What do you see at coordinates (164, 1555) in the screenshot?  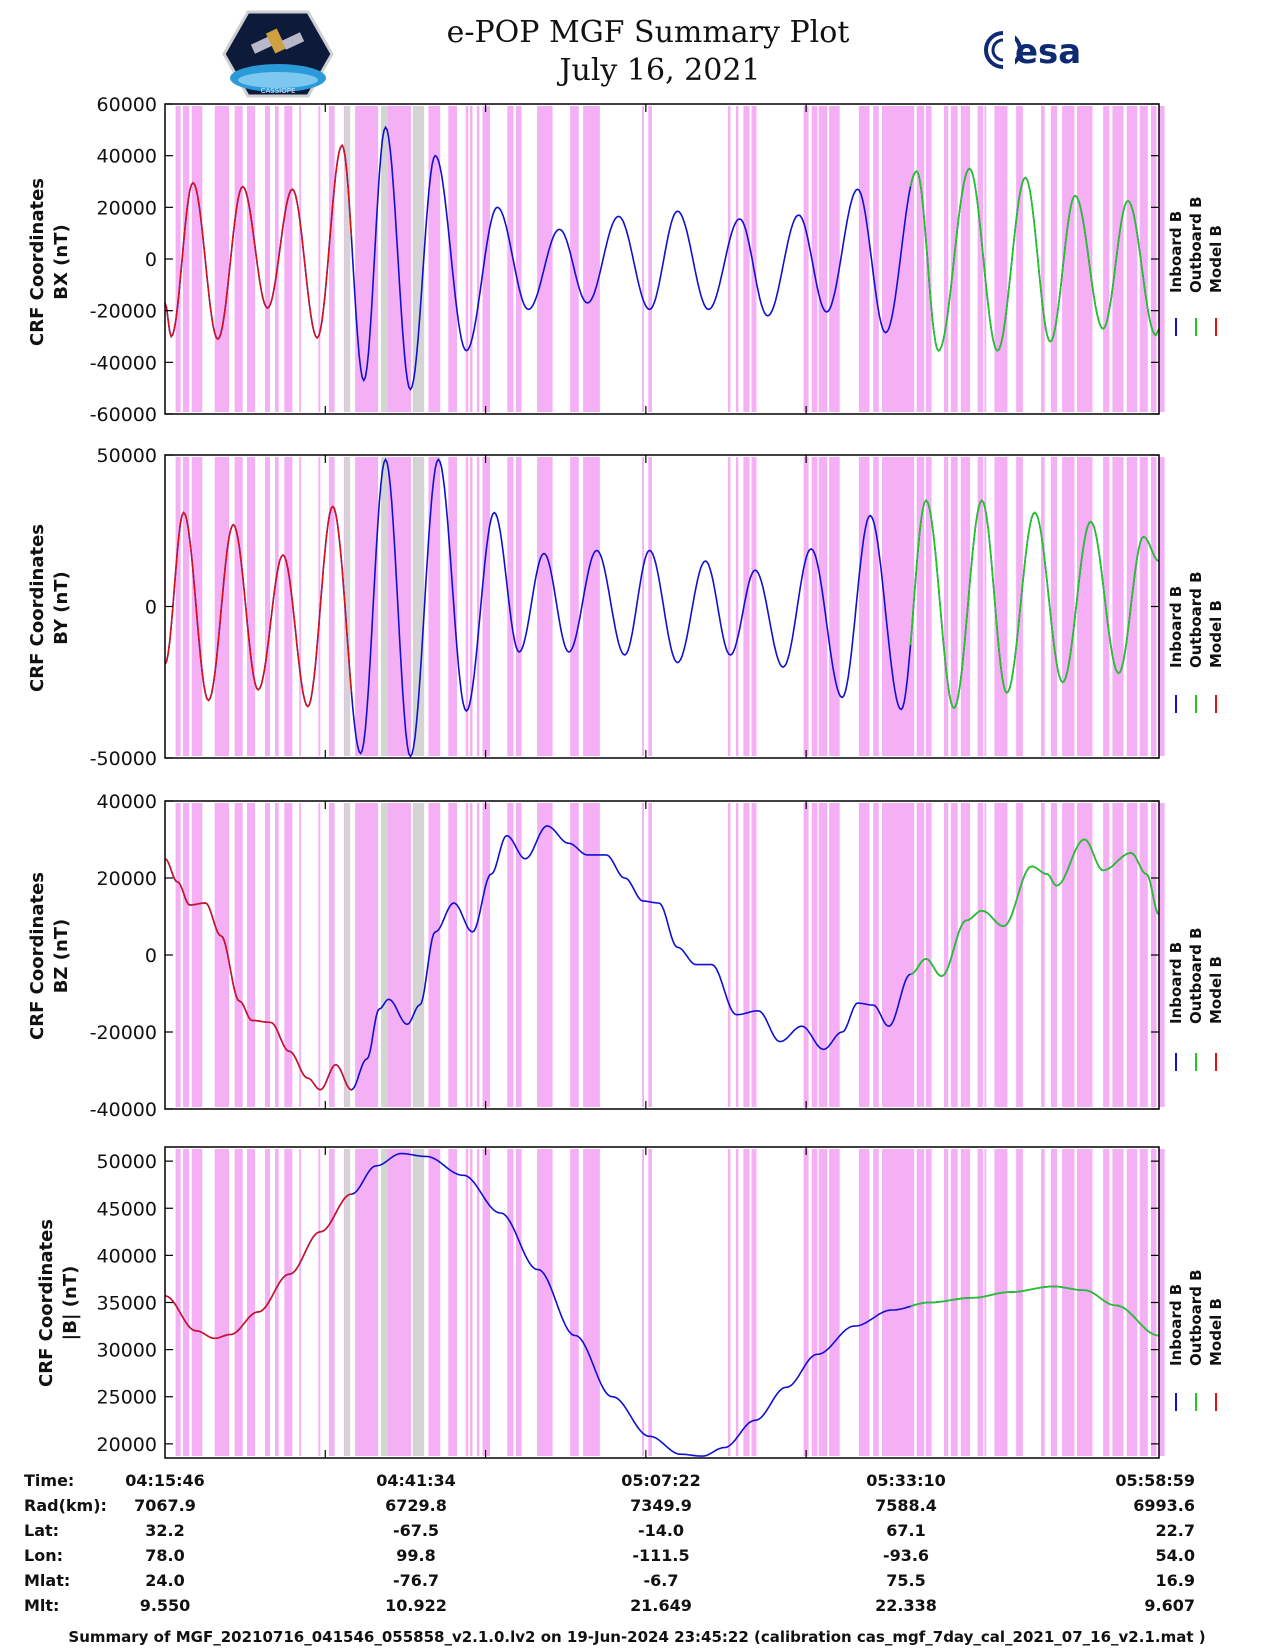 I see `info-cell: 78.0` at bounding box center [164, 1555].